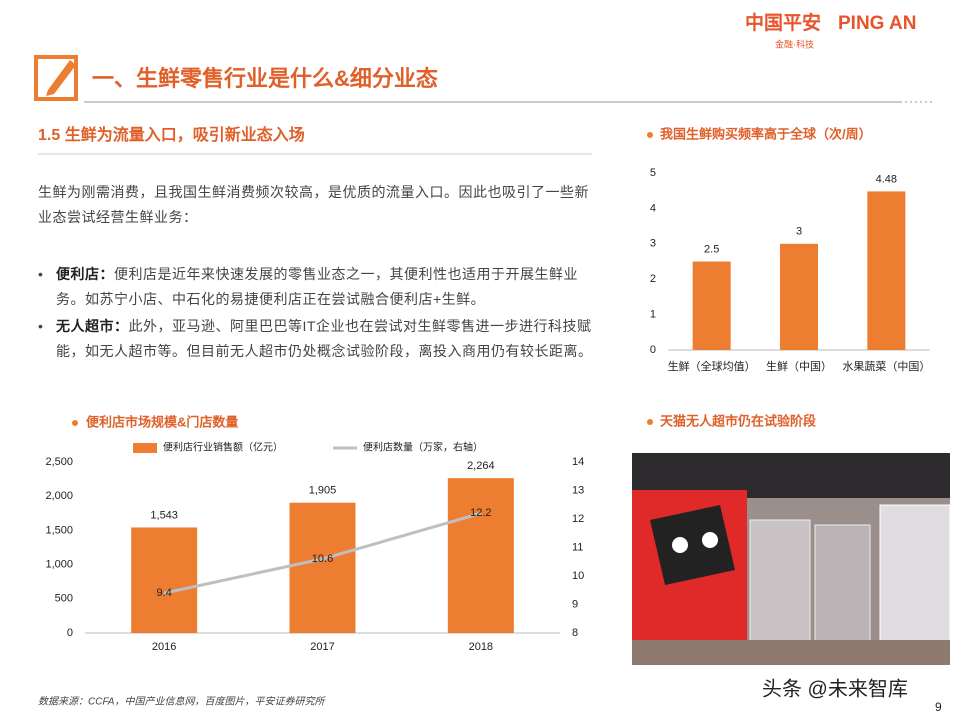  What do you see at coordinates (577, 547) in the screenshot?
I see `tick-label: 11` at bounding box center [577, 547].